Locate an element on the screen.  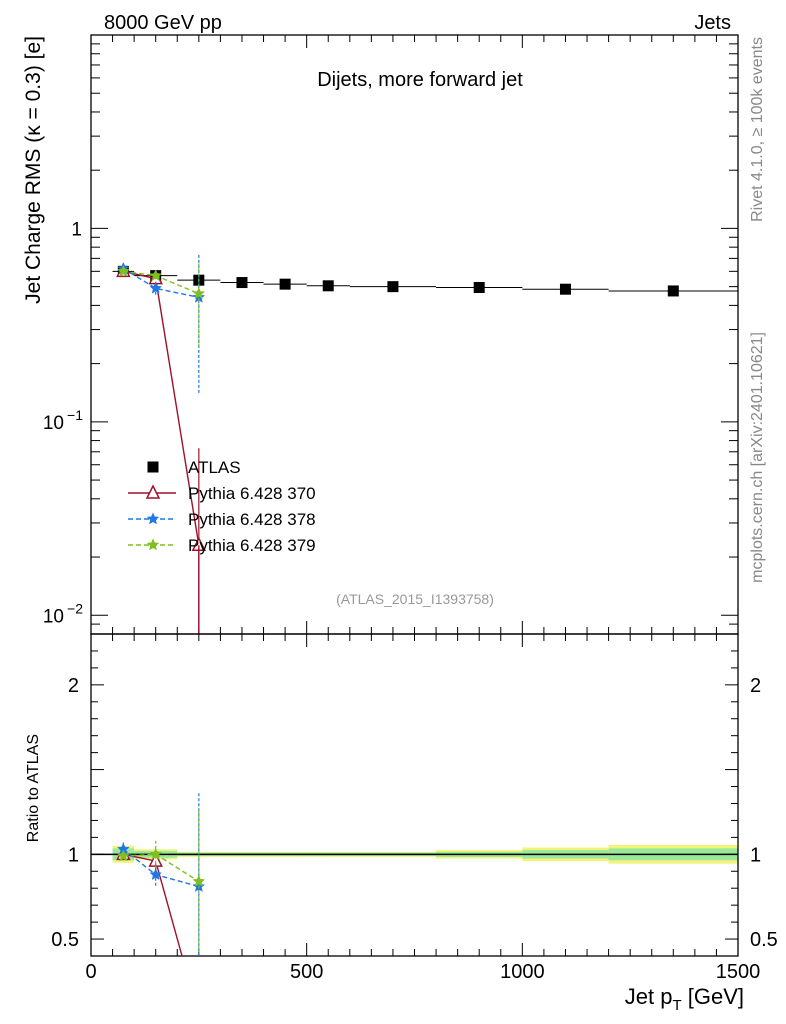
rivet-version-label: Rivet 4.1.0, ≥ 100k events is located at coordinates (757, 129).